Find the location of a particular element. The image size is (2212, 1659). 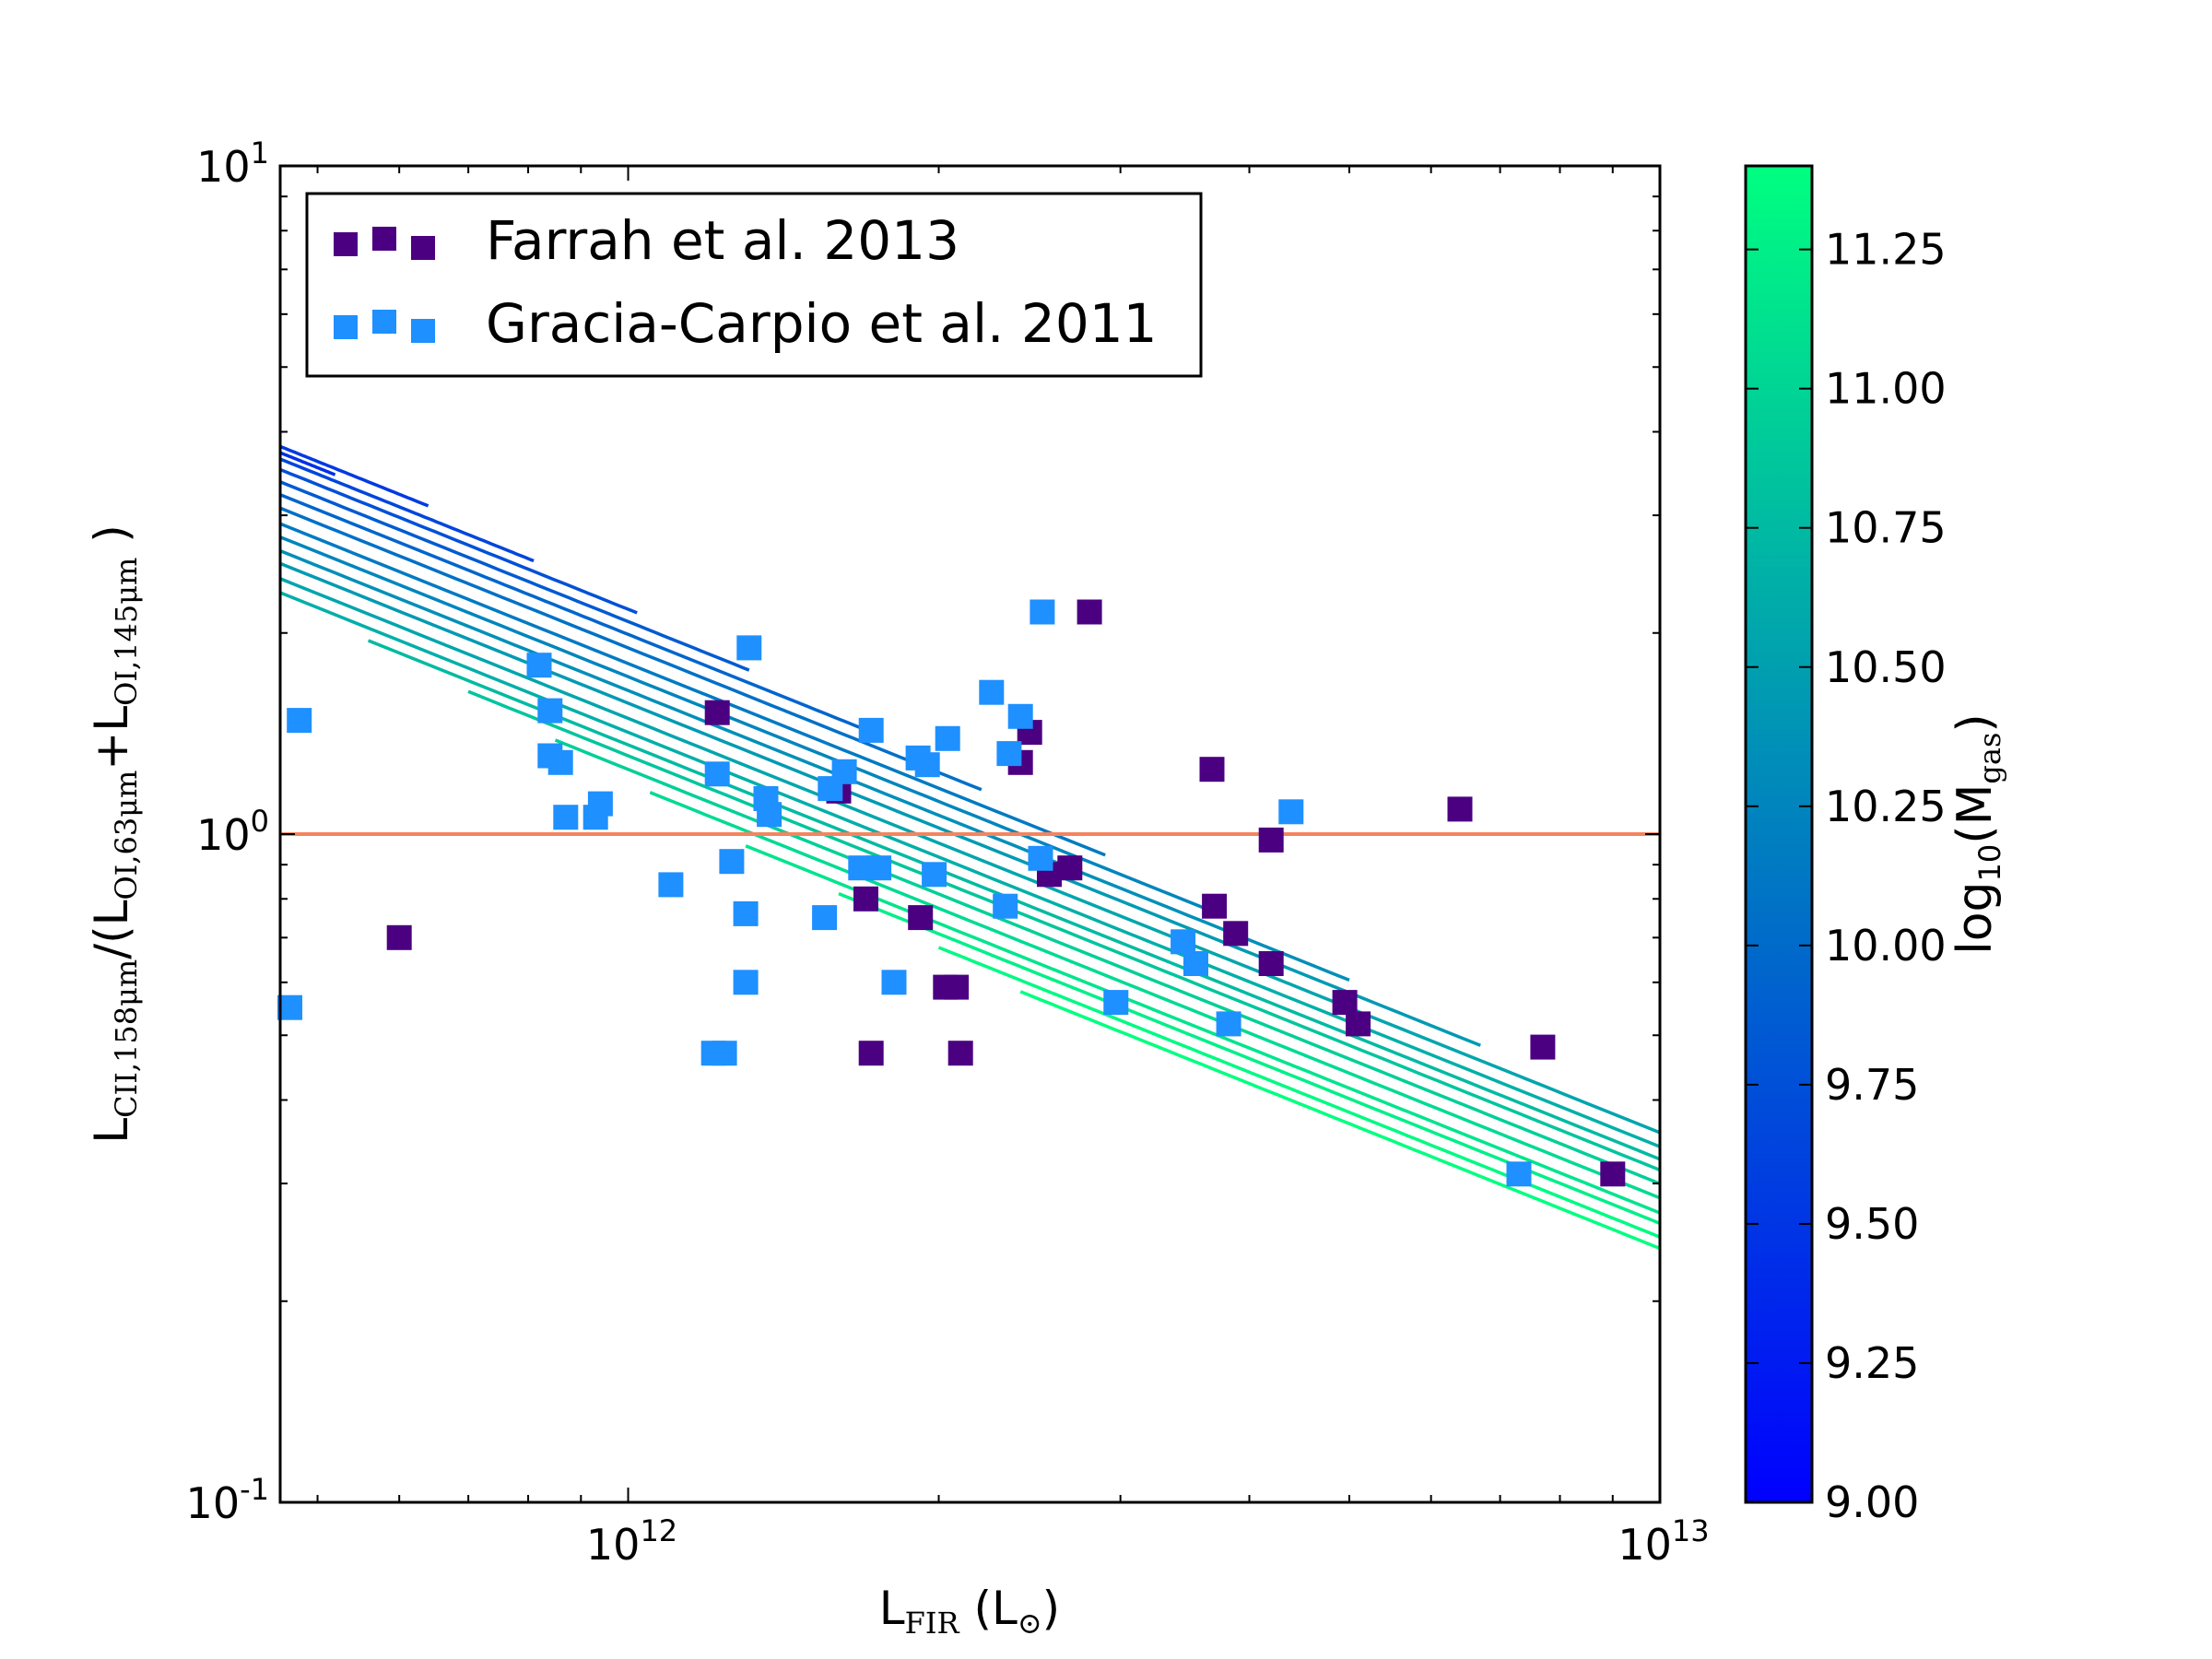

colorbar-tick-label-6: 10.50 is located at coordinates (1886, 667).